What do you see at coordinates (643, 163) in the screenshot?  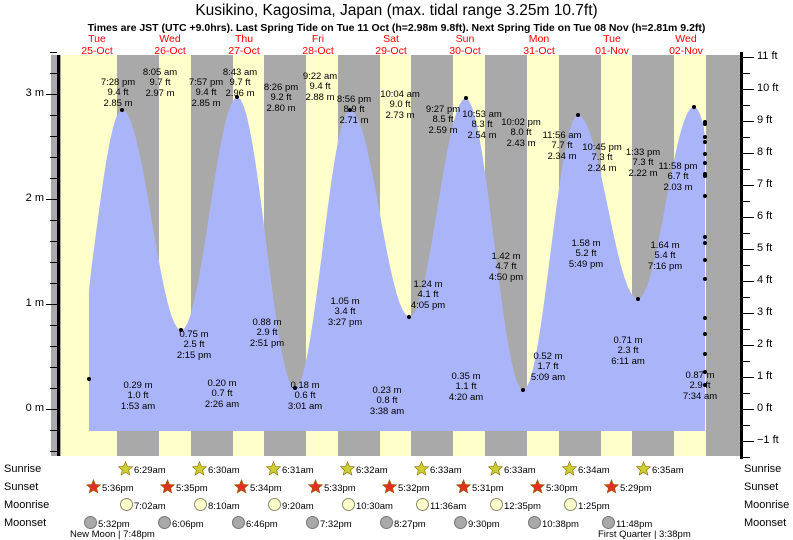 I see `tide-extreme-label-high: 1:33 pm 7.3 ft 2.22 m` at bounding box center [643, 163].